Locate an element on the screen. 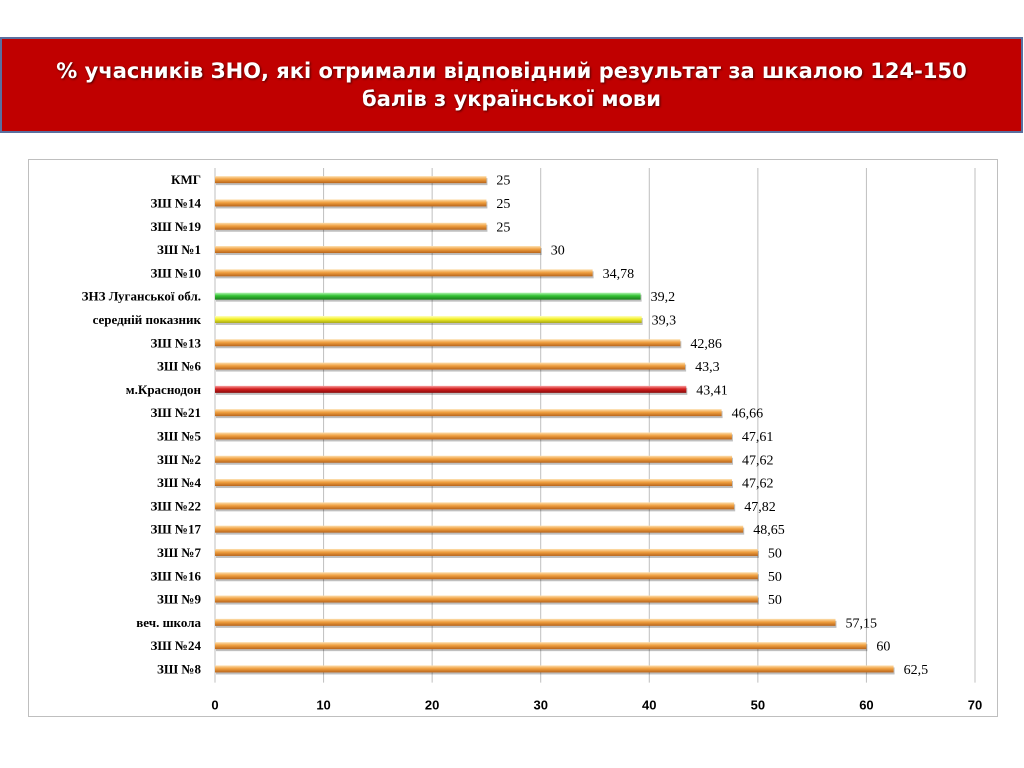 The image size is (1024, 768). value-label: 34,78 is located at coordinates (619, 274).